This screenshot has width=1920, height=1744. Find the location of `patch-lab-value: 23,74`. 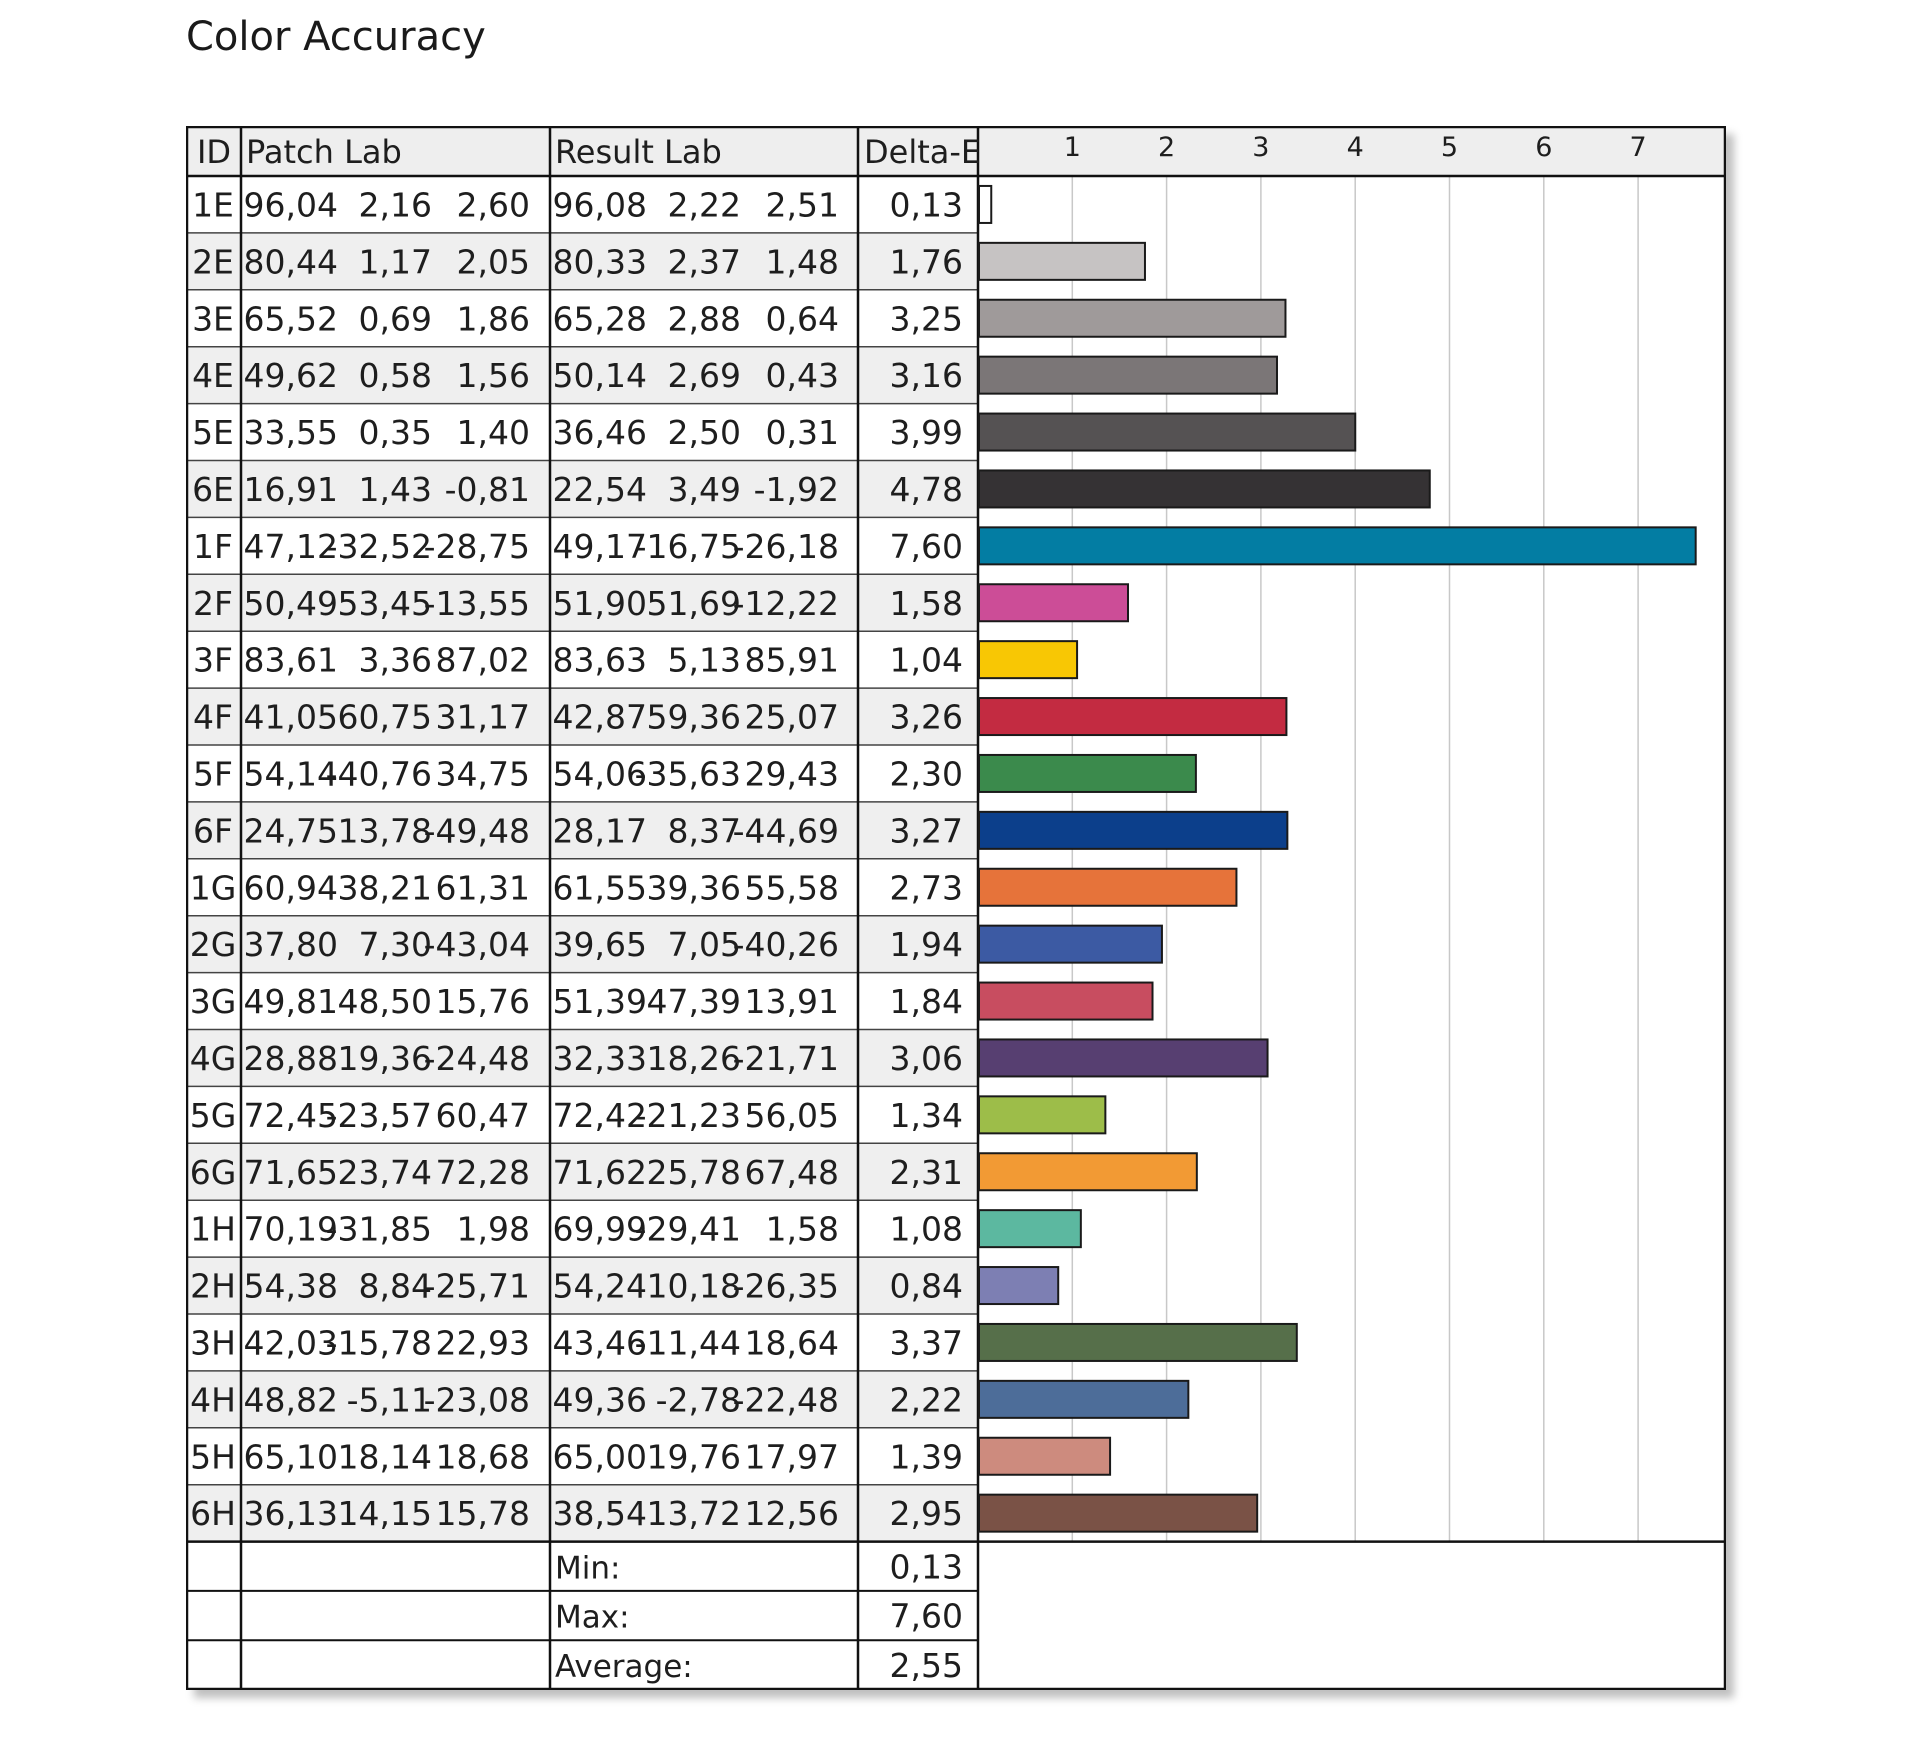

patch-lab-value: 23,74 is located at coordinates (385, 1172).